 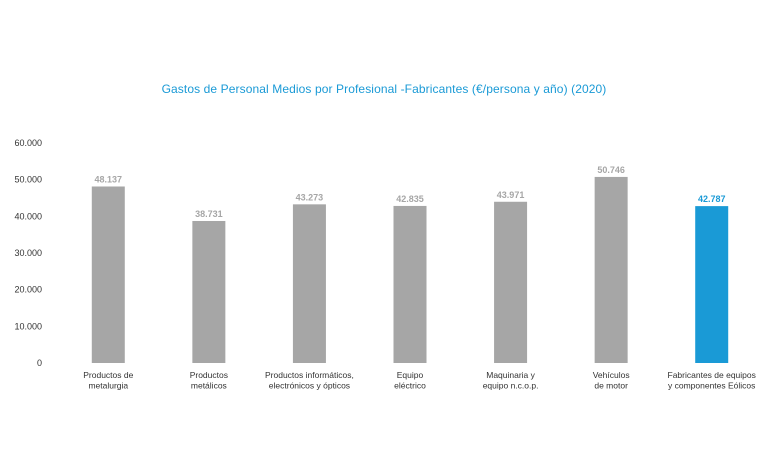 What do you see at coordinates (611, 170) in the screenshot?
I see `data-label: 50.746` at bounding box center [611, 170].